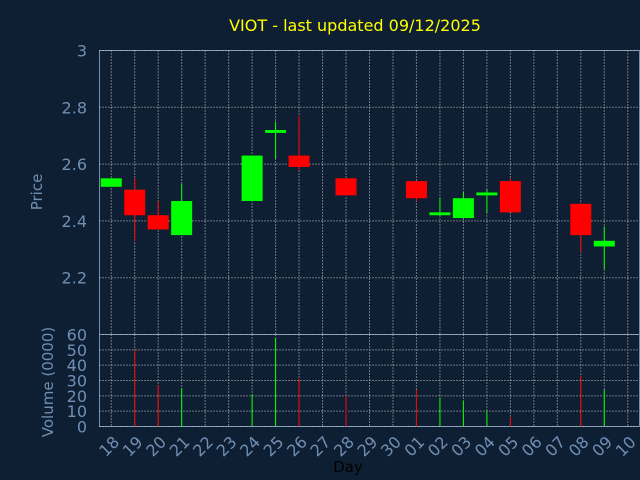 This screenshot has height=480, width=640. What do you see at coordinates (82, 51) in the screenshot?
I see `price-y-tick-label: 3` at bounding box center [82, 51].